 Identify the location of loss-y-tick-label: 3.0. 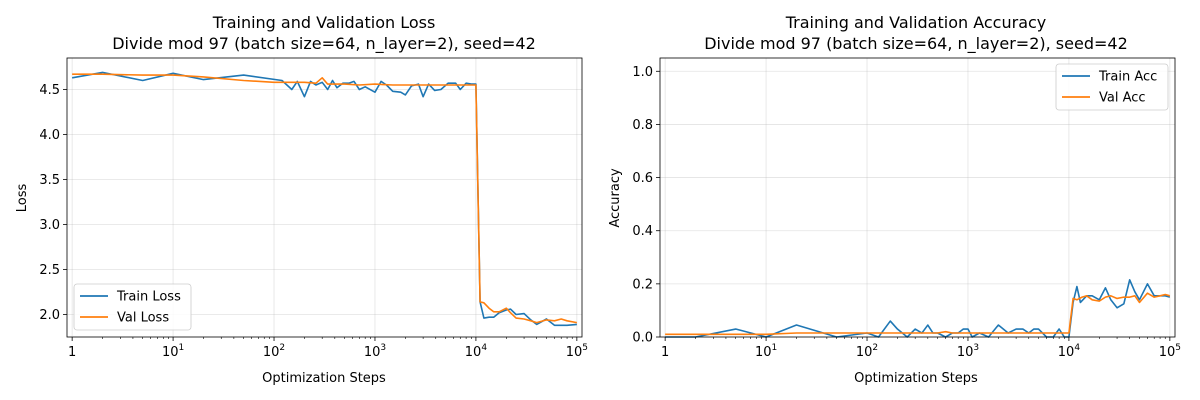
(49, 225).